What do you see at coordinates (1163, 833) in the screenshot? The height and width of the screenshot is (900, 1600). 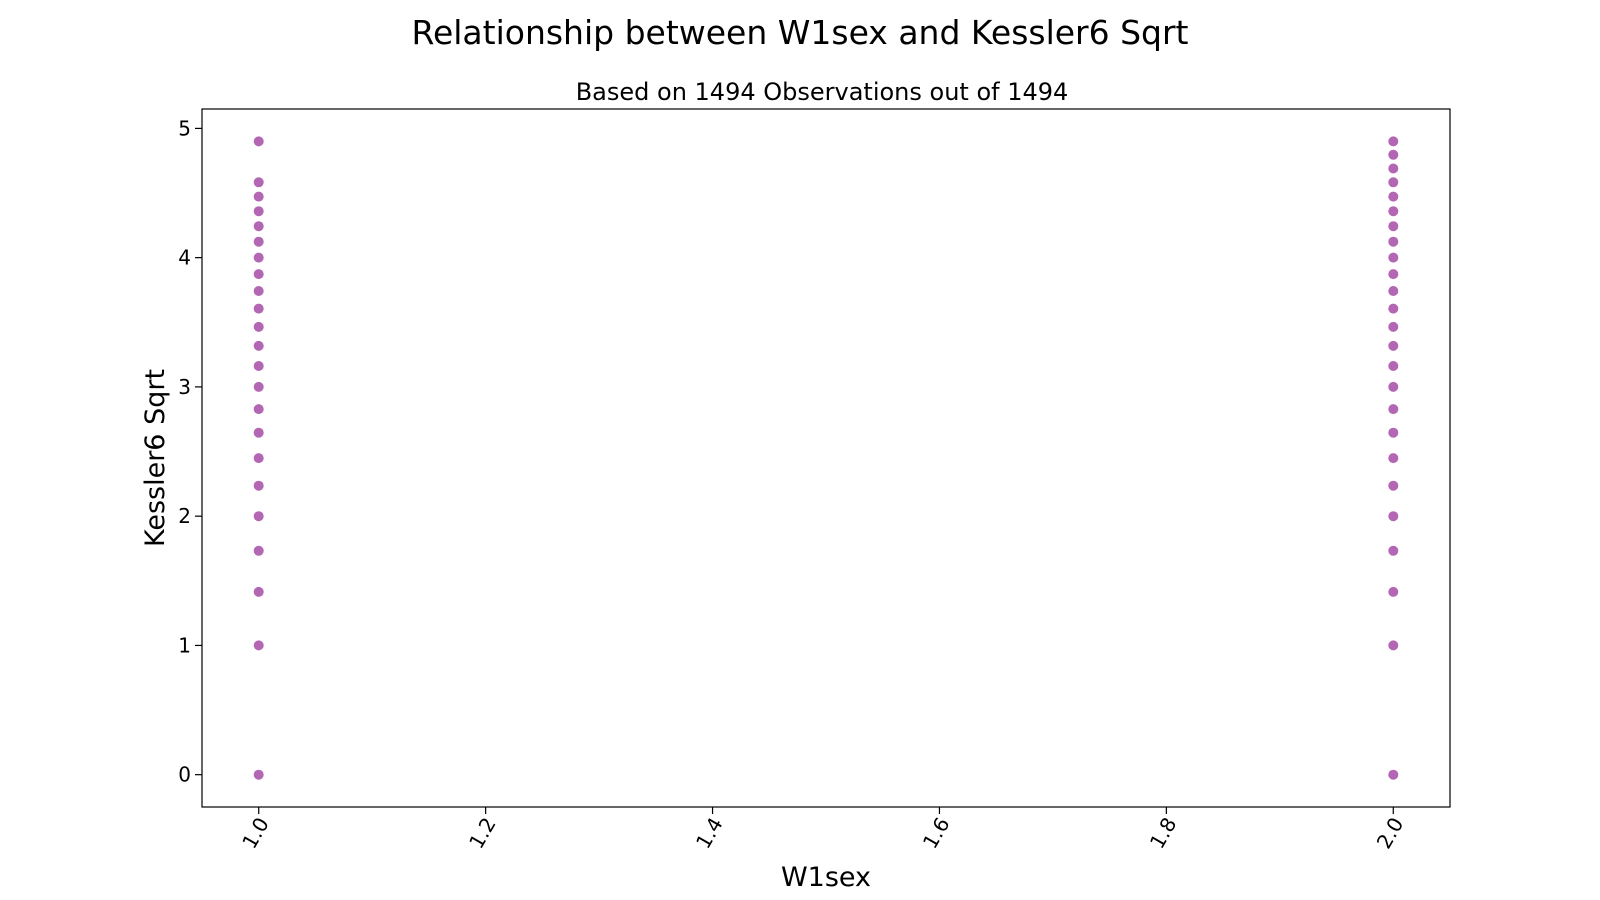 I see `x-tick-label: 1.8` at bounding box center [1163, 833].